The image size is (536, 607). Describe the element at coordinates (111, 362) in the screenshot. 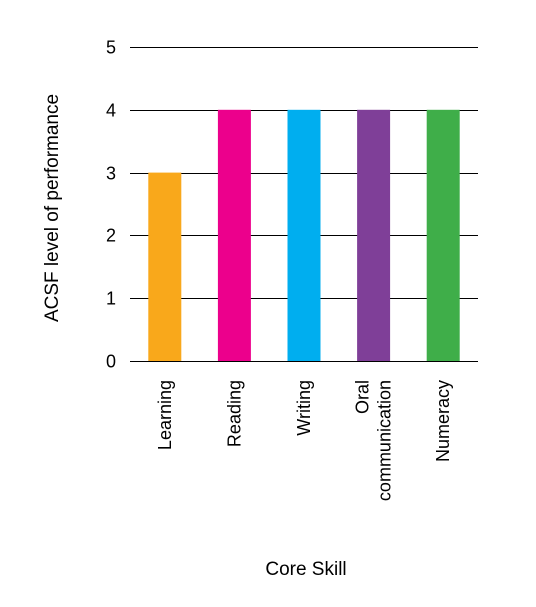

I see `y-tick-label: 0` at that location.